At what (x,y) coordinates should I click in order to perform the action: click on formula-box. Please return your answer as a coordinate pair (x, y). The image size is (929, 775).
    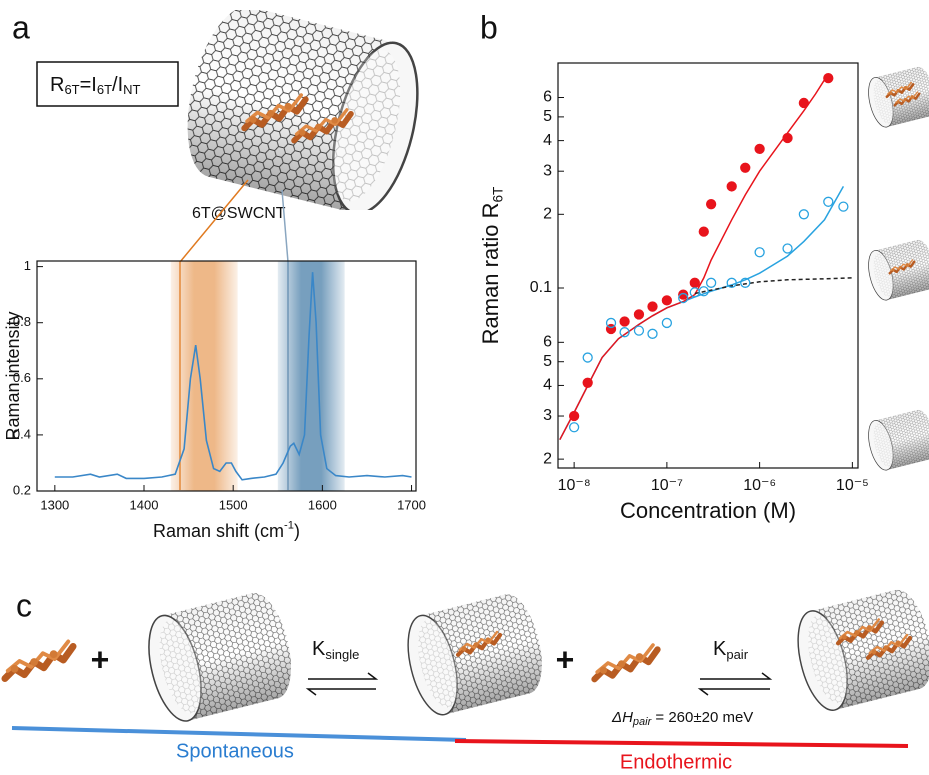
    Looking at the image, I should click on (107, 84).